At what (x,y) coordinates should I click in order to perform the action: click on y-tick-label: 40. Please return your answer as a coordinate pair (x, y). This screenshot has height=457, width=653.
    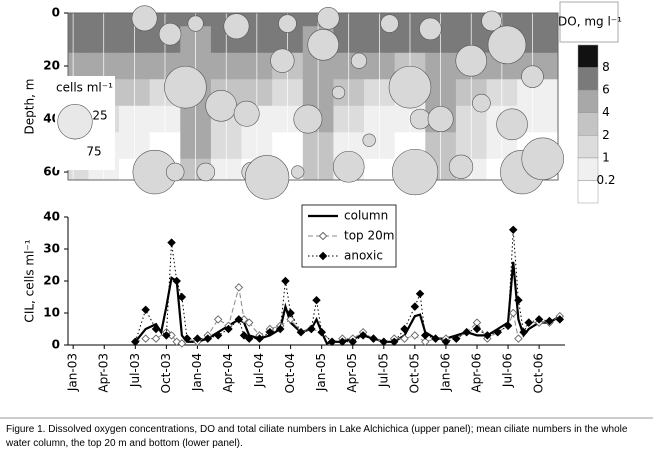
    Looking at the image, I should click on (51, 217).